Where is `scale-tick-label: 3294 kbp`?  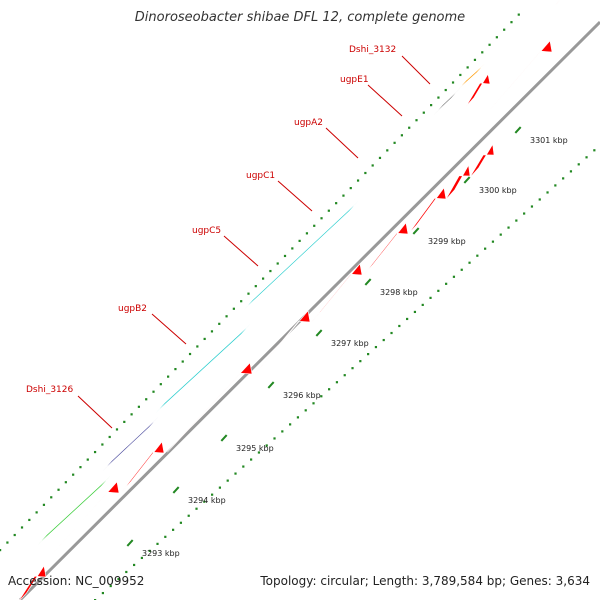
scale-tick-label: 3294 kbp is located at coordinates (207, 500).